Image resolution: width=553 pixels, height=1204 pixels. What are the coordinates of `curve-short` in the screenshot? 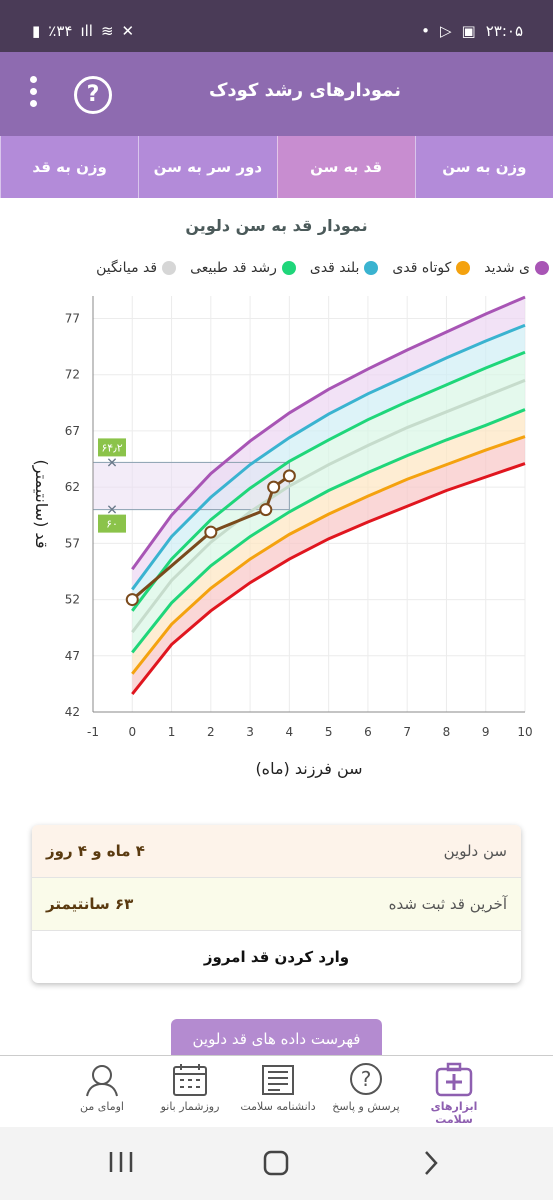 It's located at (328, 555).